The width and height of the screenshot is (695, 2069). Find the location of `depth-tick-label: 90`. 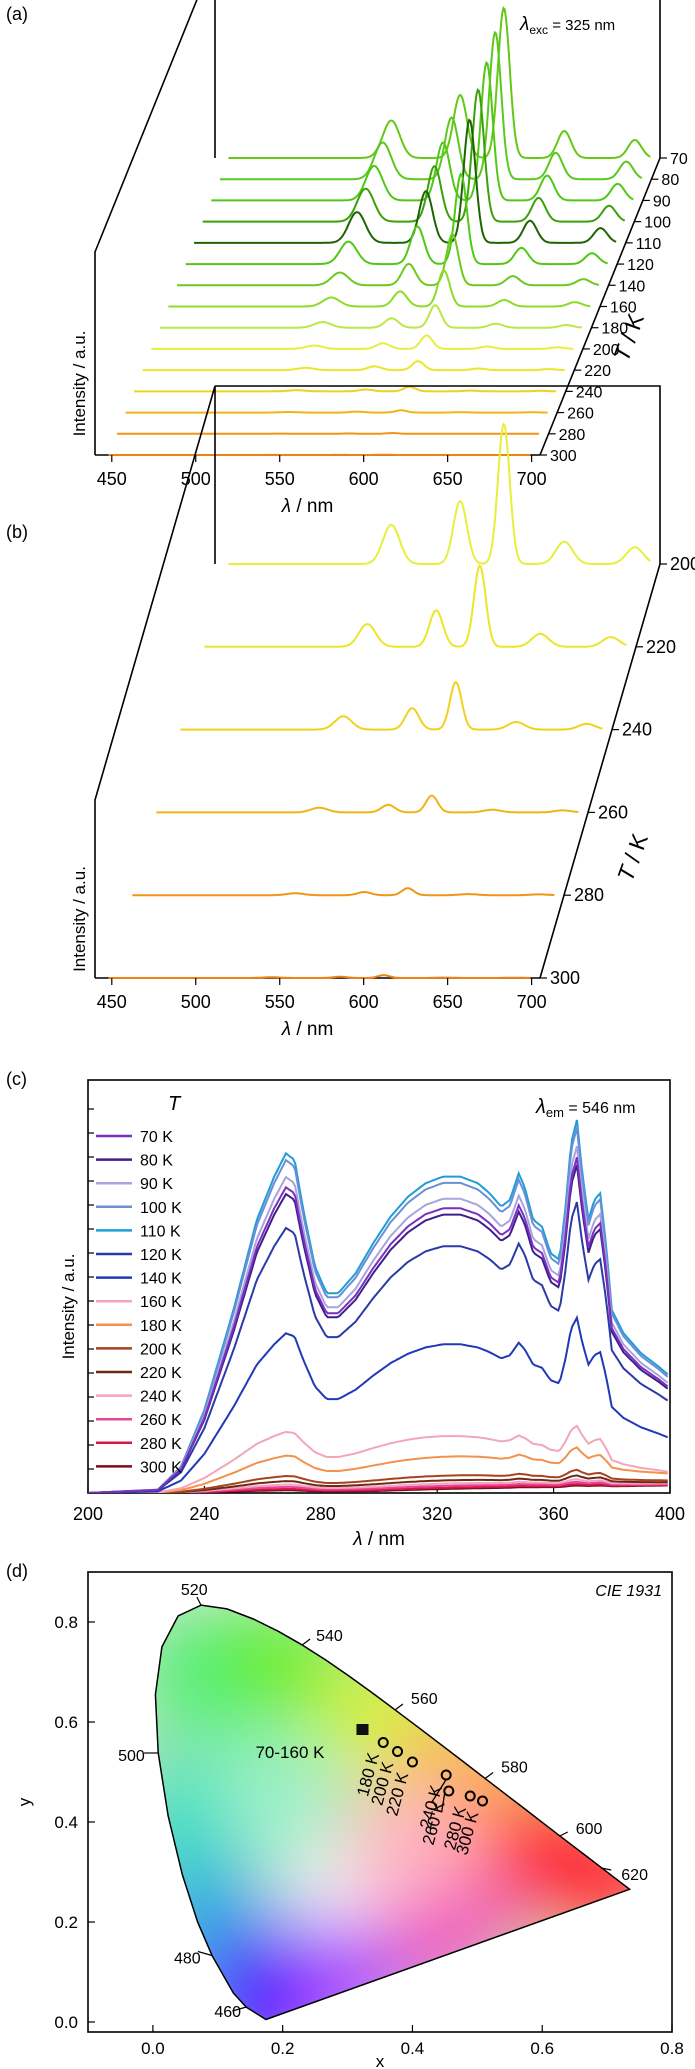

depth-tick-label: 90 is located at coordinates (662, 201).